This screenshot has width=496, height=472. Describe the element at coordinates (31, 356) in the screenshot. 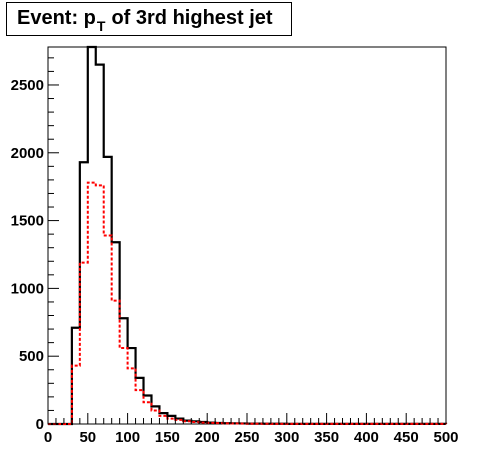

I see `y-tick-label: 500` at that location.